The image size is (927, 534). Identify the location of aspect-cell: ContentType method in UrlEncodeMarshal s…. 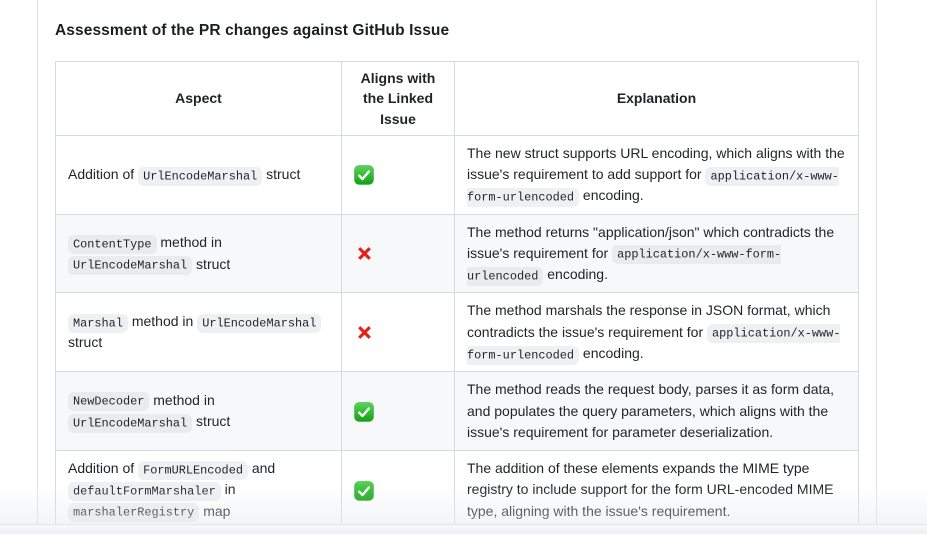
(198, 253).